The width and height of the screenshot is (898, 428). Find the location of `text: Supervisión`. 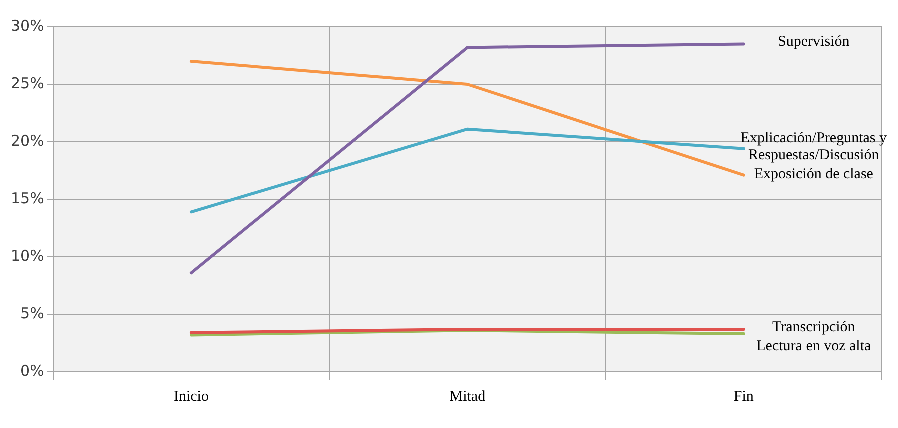

text: Supervisión is located at coordinates (814, 42).